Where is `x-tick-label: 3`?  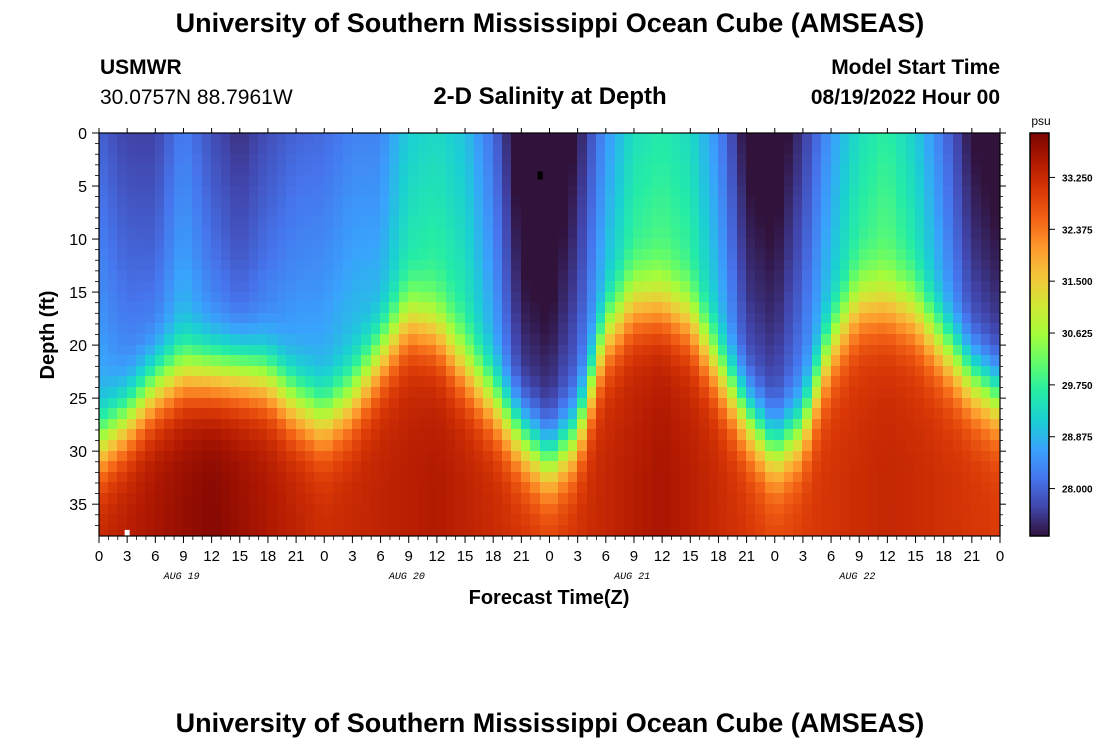 x-tick-label: 3 is located at coordinates (577, 556).